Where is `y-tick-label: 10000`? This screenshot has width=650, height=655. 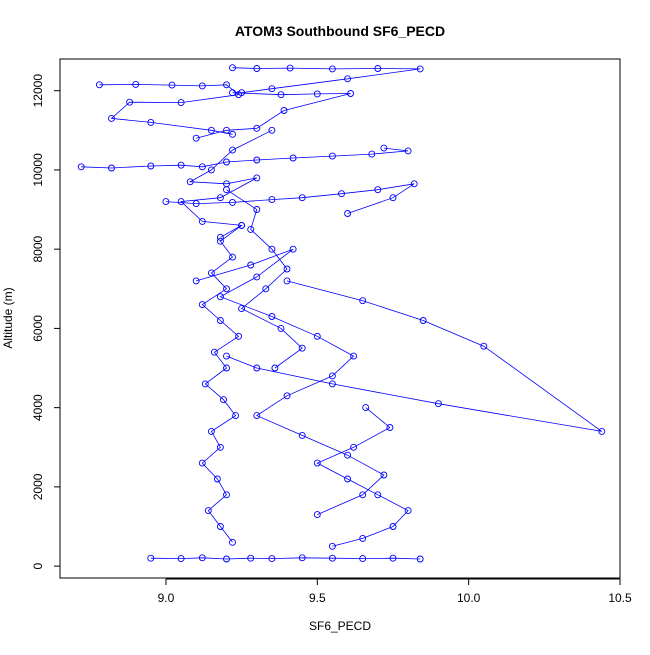
y-tick-label: 10000 is located at coordinates (38, 170).